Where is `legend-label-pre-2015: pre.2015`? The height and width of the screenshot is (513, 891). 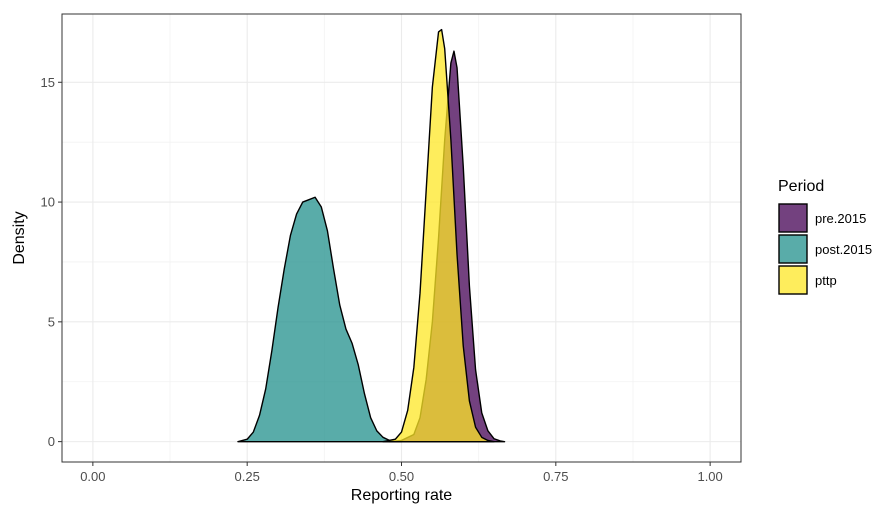
legend-label-pre-2015: pre.2015 is located at coordinates (840, 218).